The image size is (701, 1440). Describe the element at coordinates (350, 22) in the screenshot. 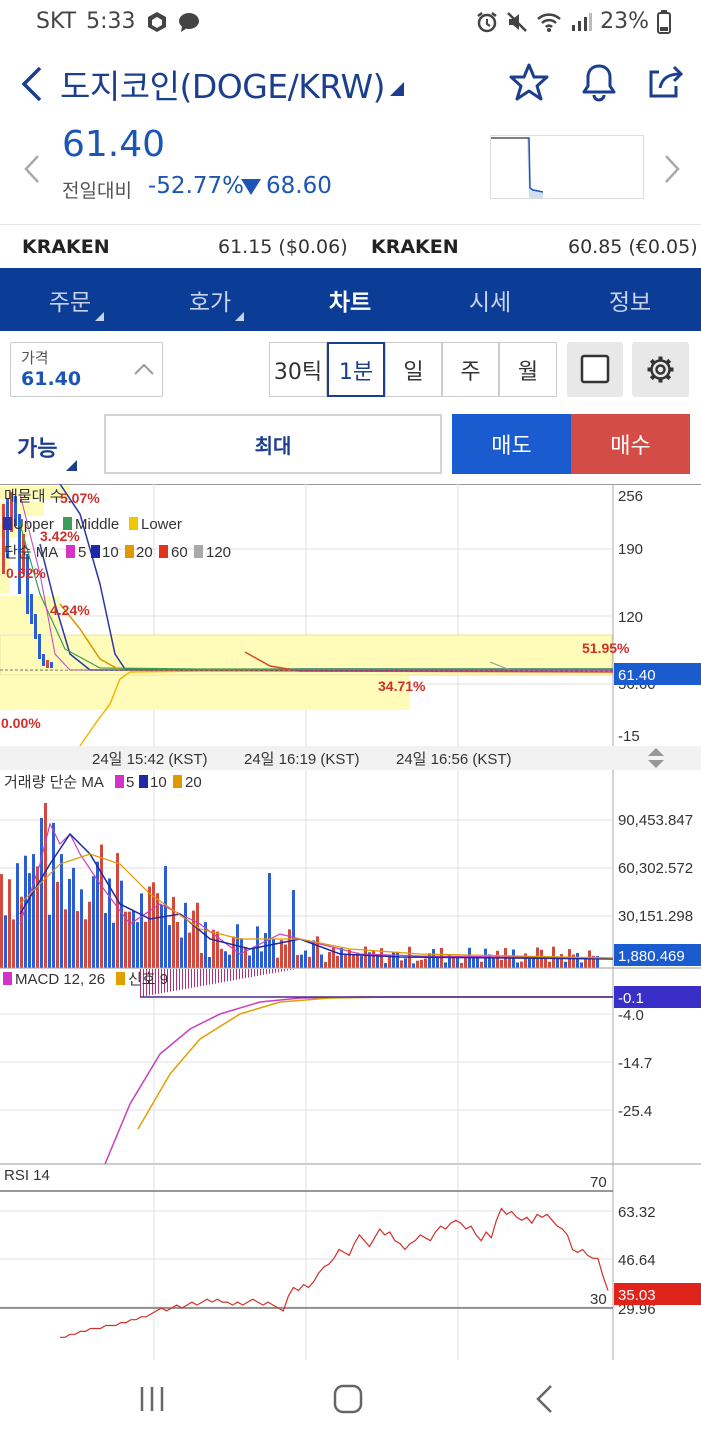

I see `status-bar: SKT 5:33 23%` at that location.